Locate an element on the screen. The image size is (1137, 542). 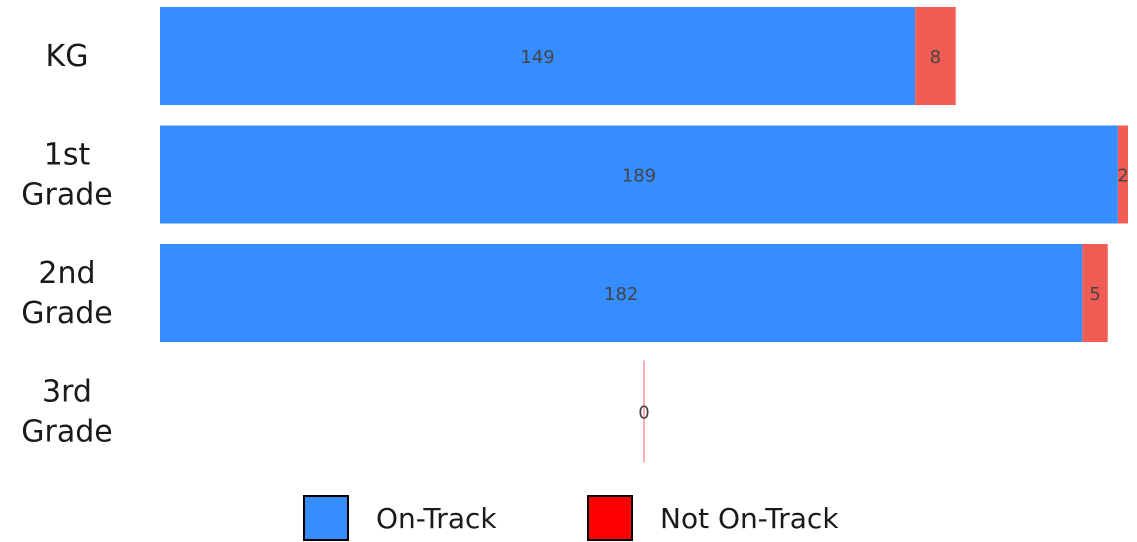
value-label-2nd-grade-on-track: 182 is located at coordinates (621, 294).